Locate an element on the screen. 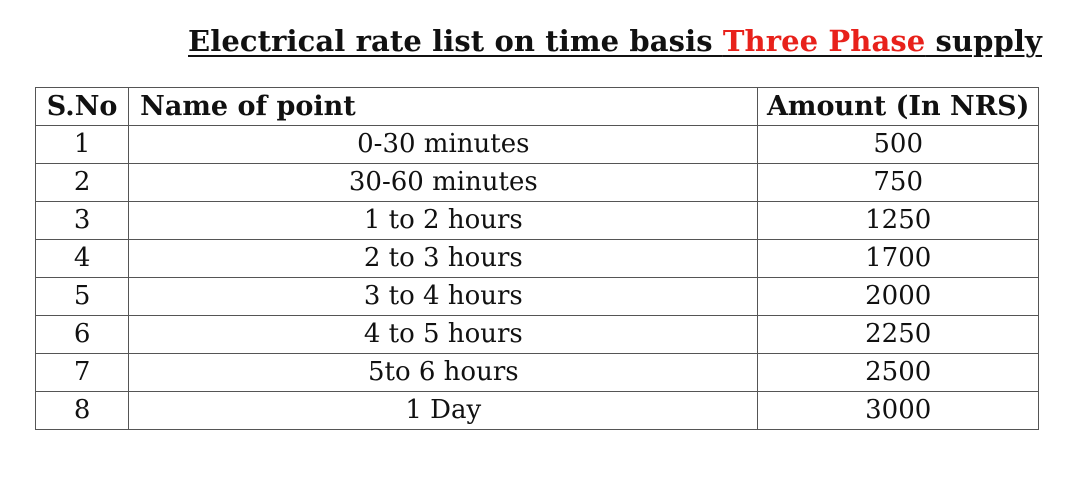  cell-sno: 4 is located at coordinates (82, 258).